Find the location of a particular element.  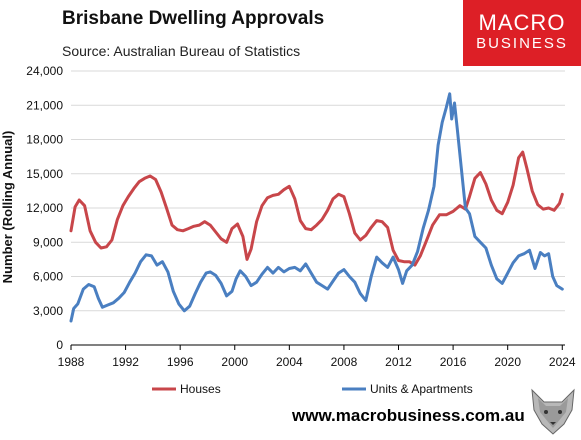

y-tick-label: 12,000 is located at coordinates (44, 208).